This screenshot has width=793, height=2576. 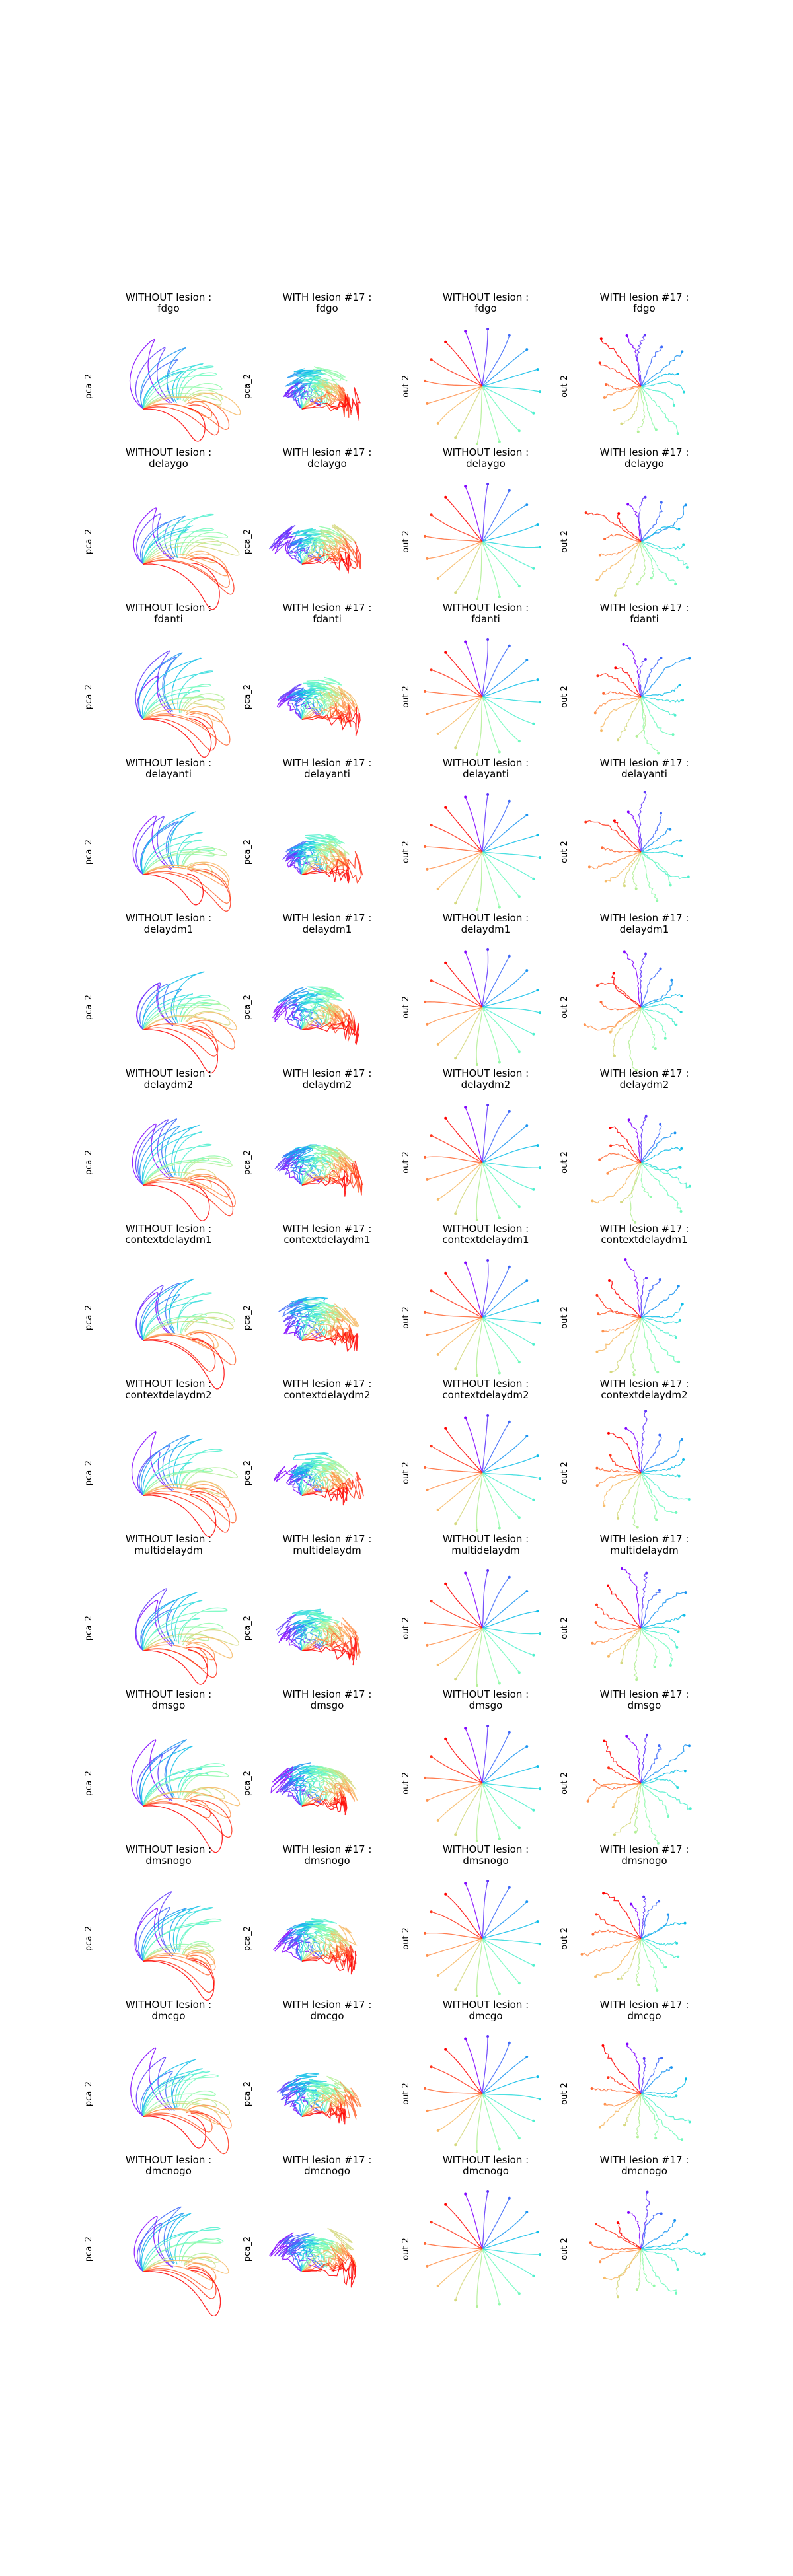 I want to click on panel-title-task: delaydm2, so click(x=486, y=1085).